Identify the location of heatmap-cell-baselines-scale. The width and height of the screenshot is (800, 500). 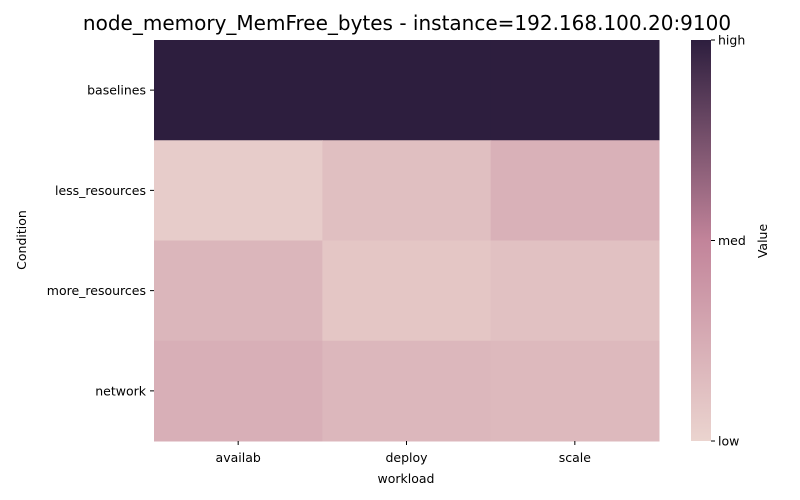
(575, 90).